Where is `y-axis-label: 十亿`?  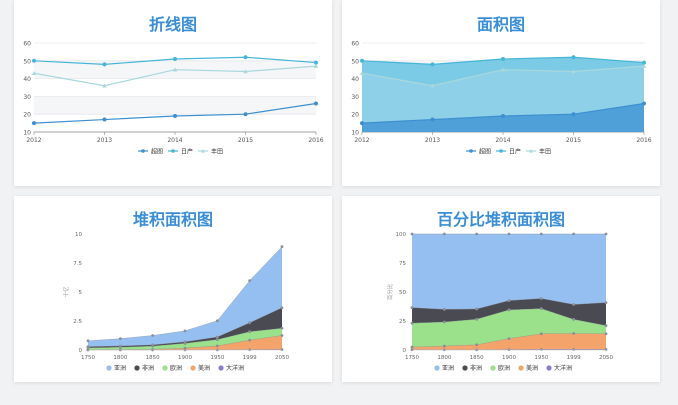
y-axis-label: 十亿 is located at coordinates (66, 292).